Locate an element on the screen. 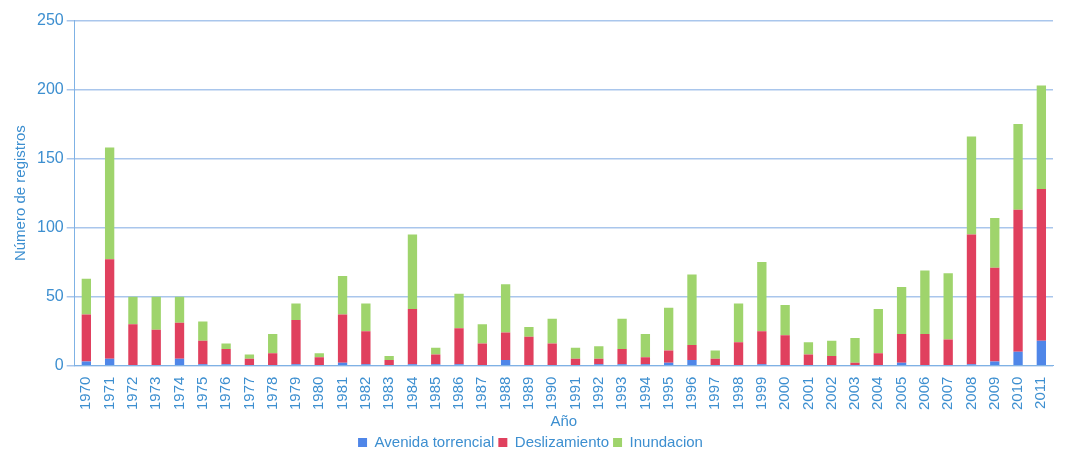 Image resolution: width=1071 pixels, height=468 pixels. x-tick-label: 1974 is located at coordinates (178, 393).